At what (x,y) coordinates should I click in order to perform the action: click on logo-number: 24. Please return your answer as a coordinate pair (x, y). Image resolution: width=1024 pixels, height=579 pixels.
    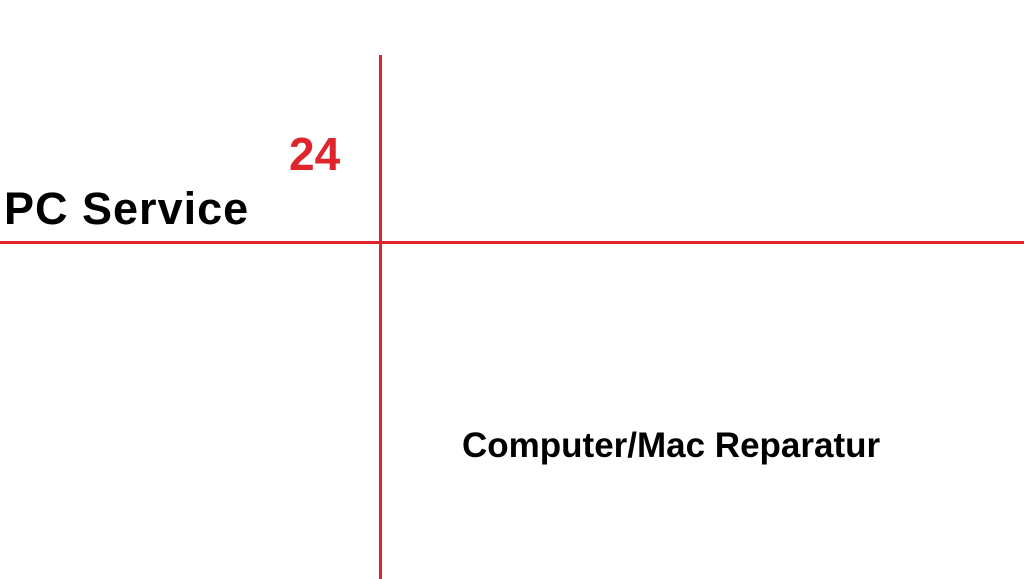
    Looking at the image, I should click on (315, 154).